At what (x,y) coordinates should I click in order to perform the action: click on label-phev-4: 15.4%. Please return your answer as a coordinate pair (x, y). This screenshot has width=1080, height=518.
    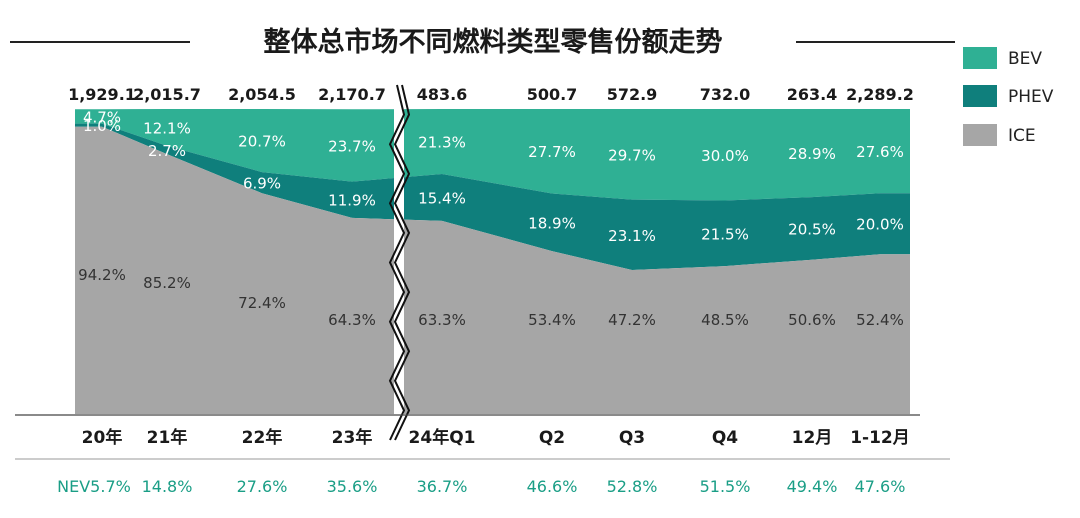
    Looking at the image, I should click on (442, 199).